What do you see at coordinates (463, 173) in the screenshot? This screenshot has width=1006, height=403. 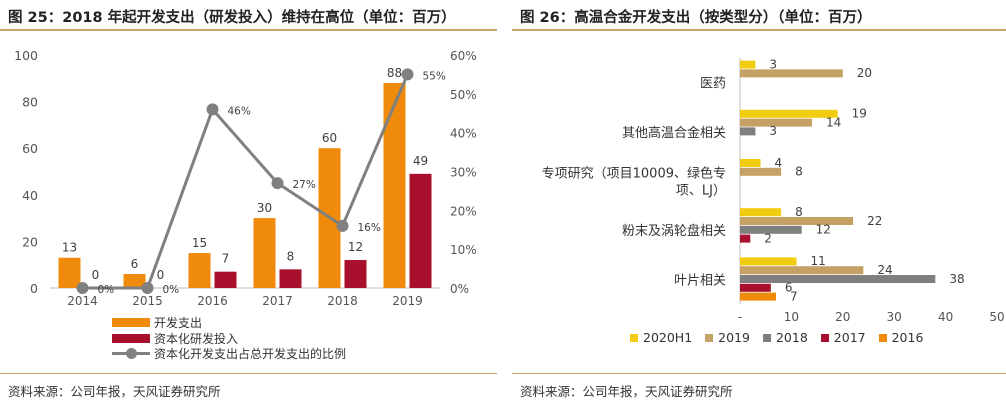 I see `y2-tick-label: 30%` at bounding box center [463, 173].